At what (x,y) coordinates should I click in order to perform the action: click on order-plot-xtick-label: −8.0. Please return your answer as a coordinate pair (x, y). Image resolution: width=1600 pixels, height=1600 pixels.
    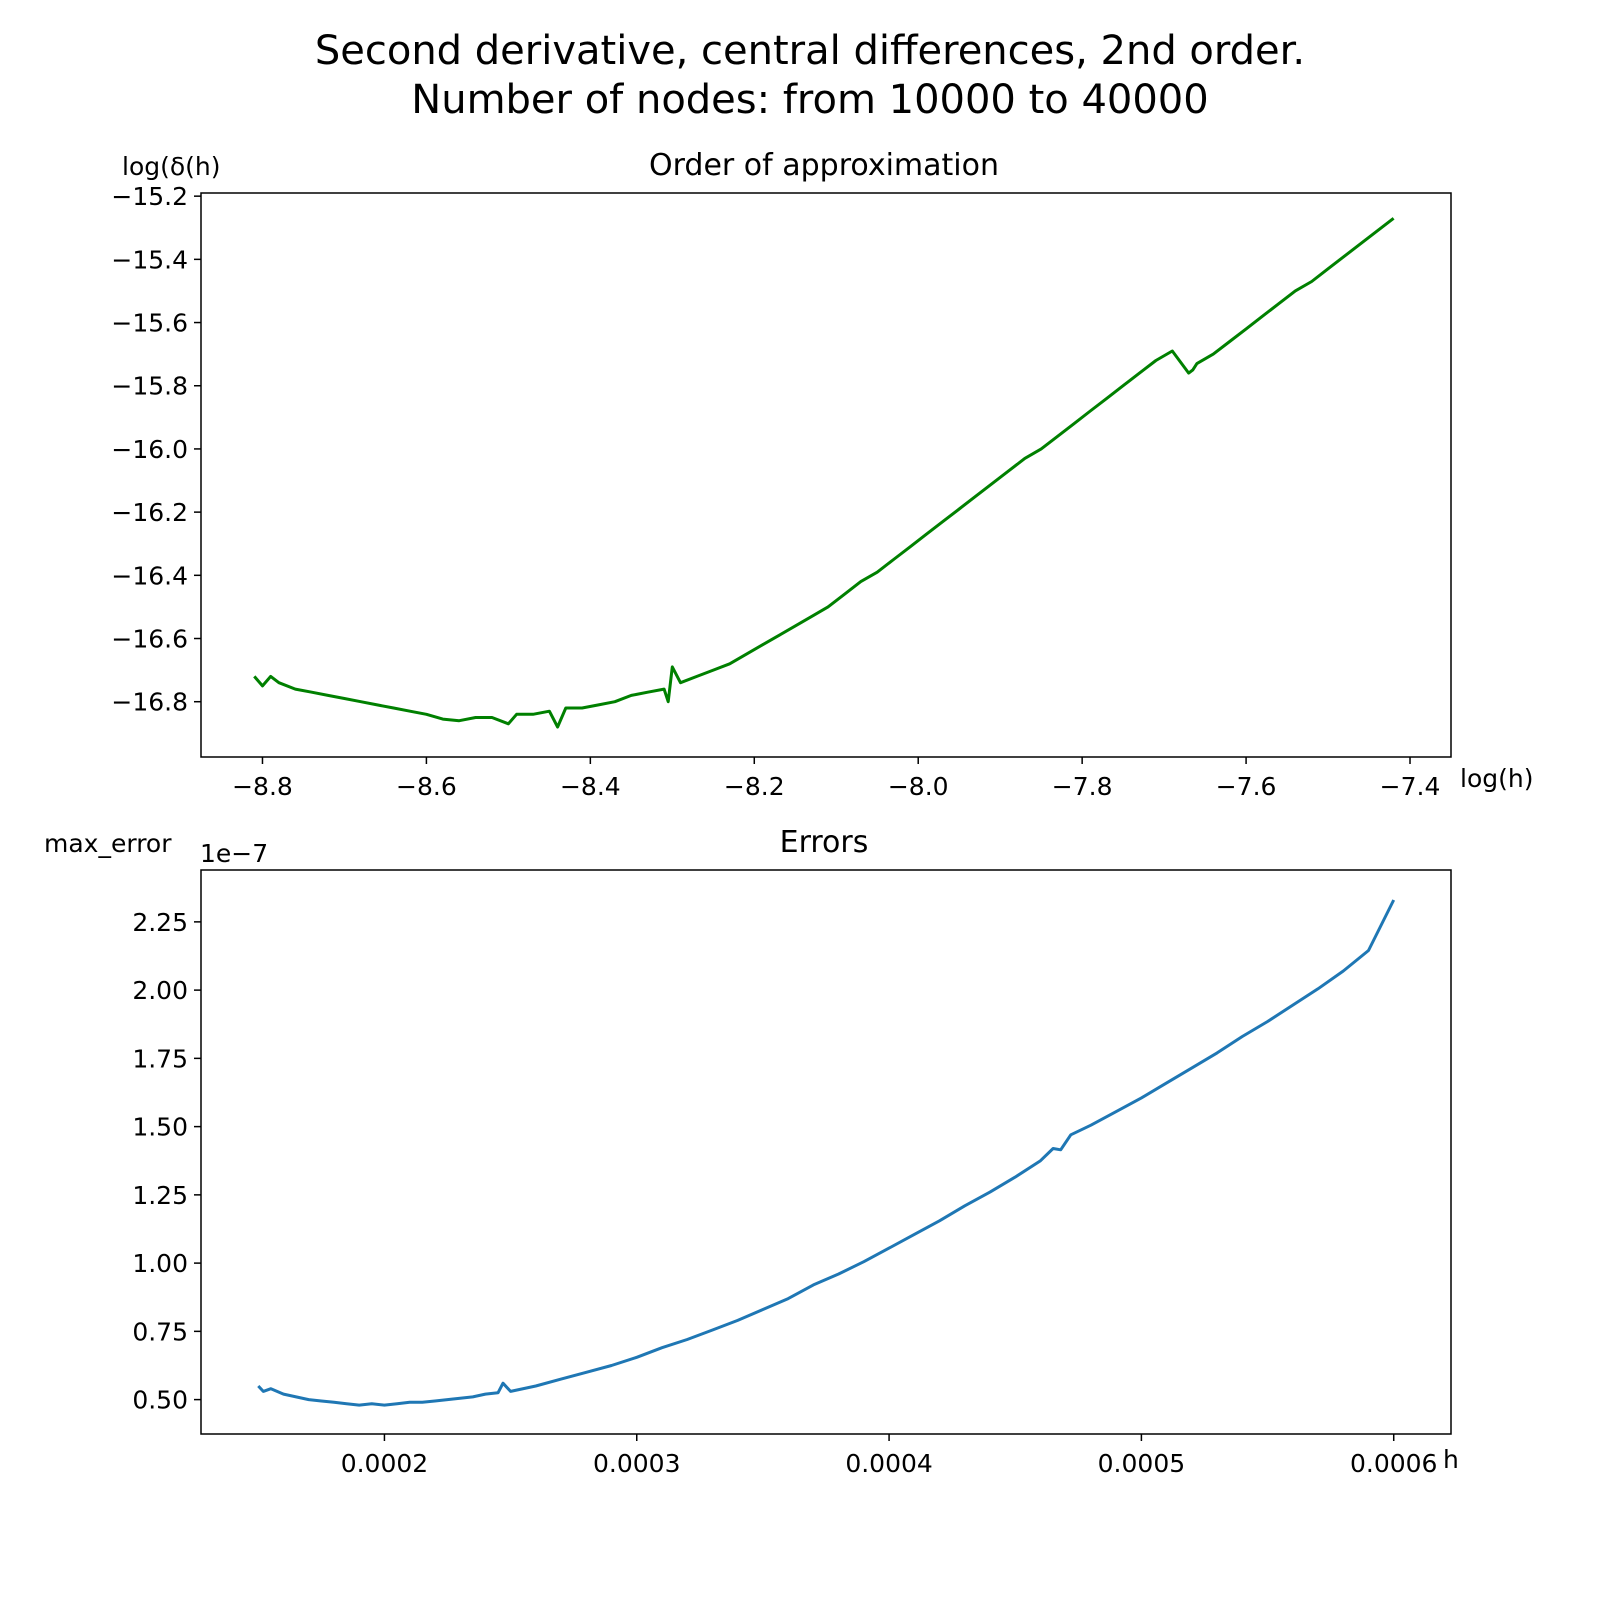
    Looking at the image, I should click on (918, 786).